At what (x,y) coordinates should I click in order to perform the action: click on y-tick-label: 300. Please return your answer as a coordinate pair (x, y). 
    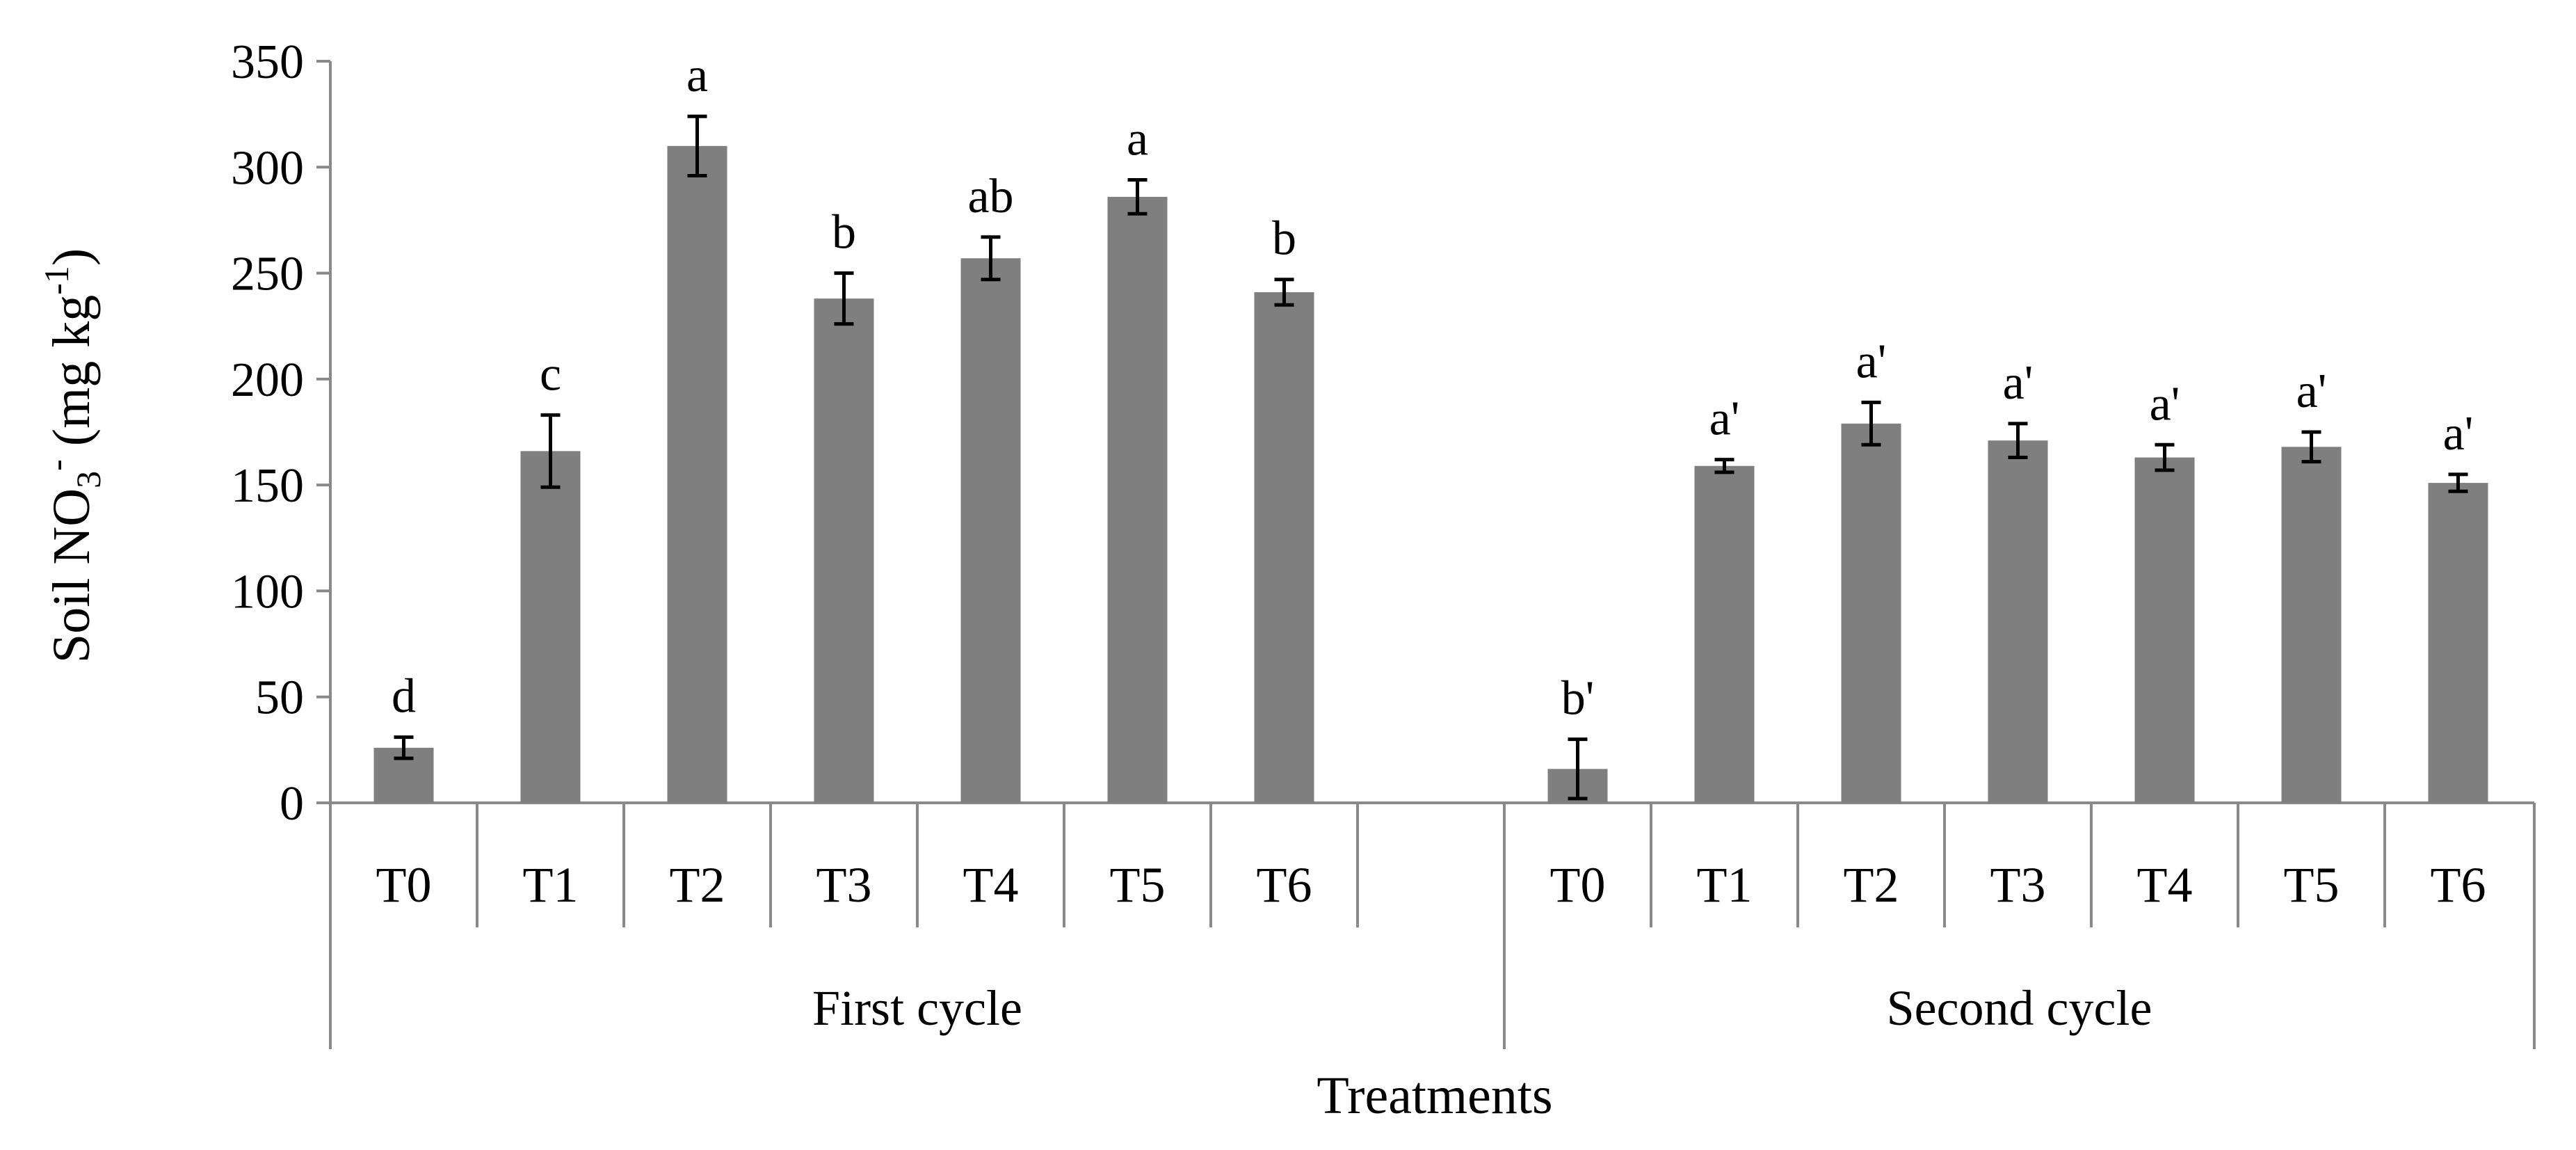
    Looking at the image, I should click on (267, 168).